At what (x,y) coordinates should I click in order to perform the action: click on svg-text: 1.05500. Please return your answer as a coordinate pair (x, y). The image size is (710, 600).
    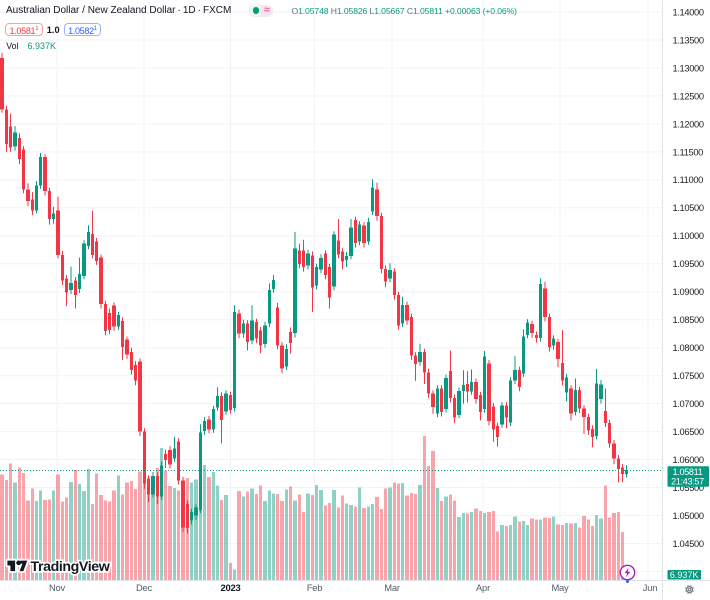
    Looking at the image, I should click on (688, 488).